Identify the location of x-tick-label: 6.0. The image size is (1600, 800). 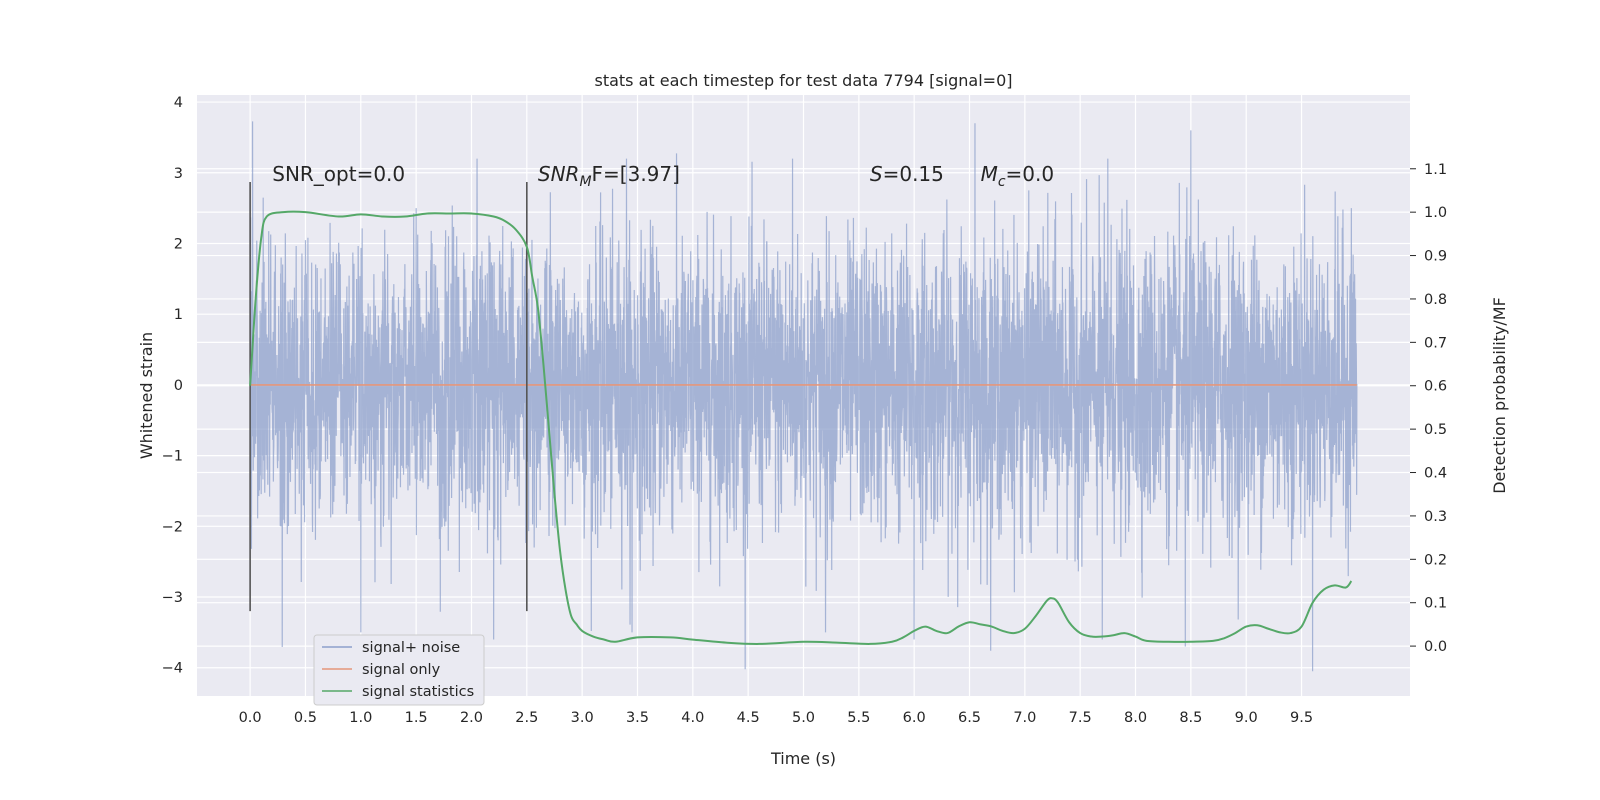
(914, 718).